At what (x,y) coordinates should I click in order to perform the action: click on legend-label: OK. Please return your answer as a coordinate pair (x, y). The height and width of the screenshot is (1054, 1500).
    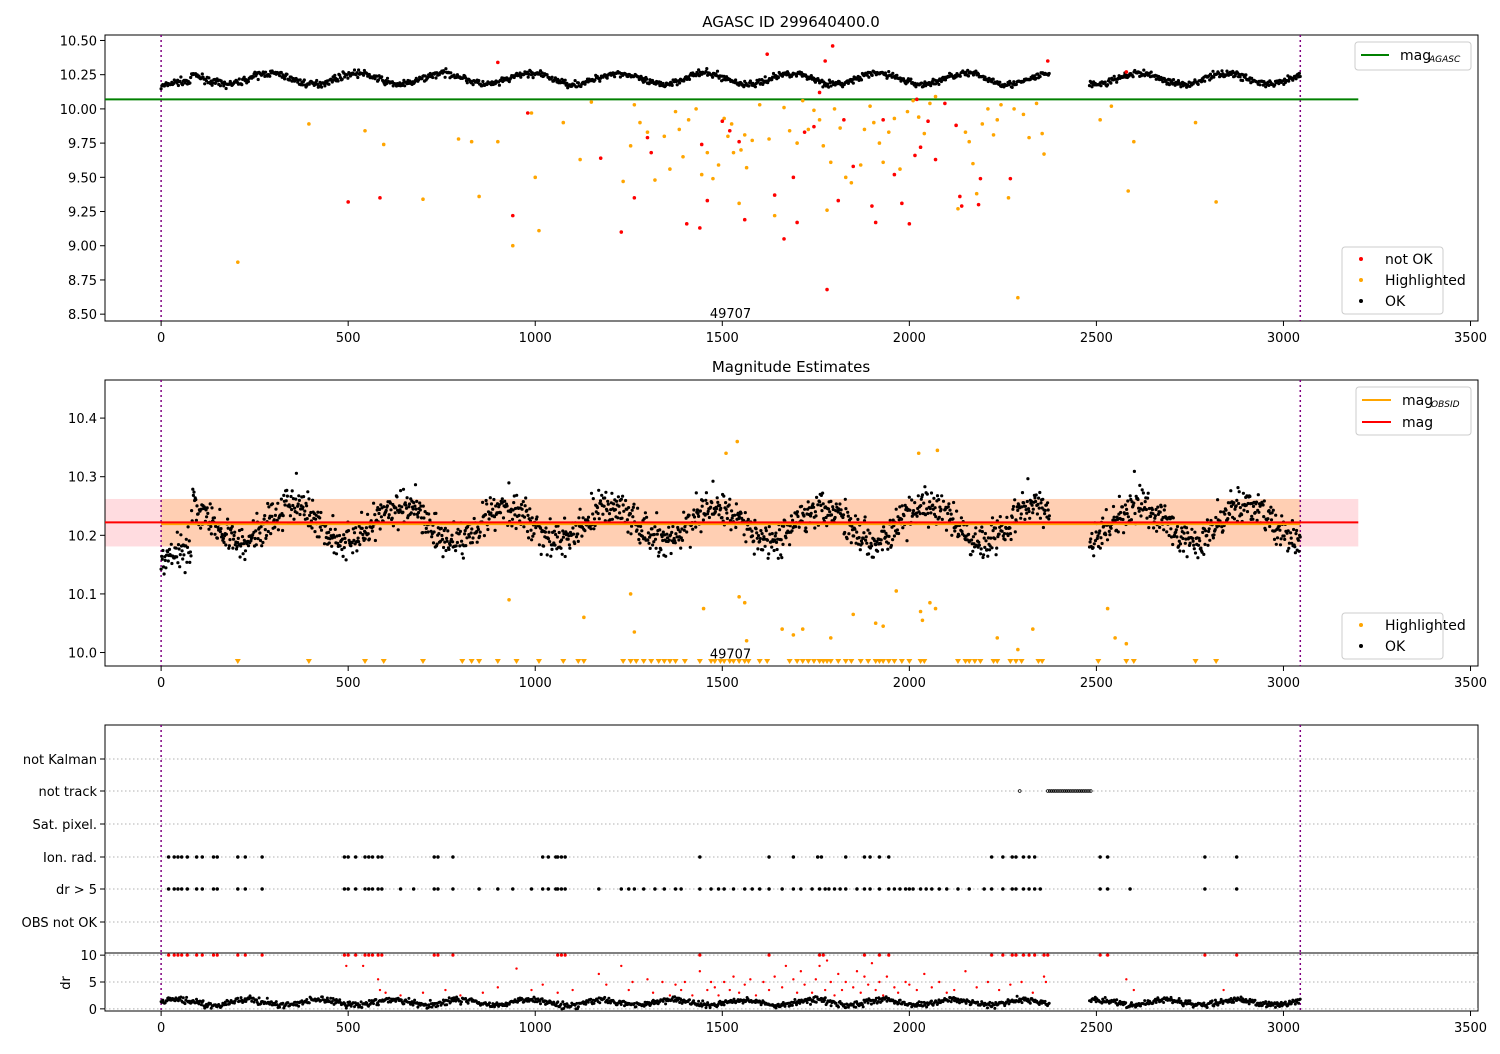
    Looking at the image, I should click on (1395, 647).